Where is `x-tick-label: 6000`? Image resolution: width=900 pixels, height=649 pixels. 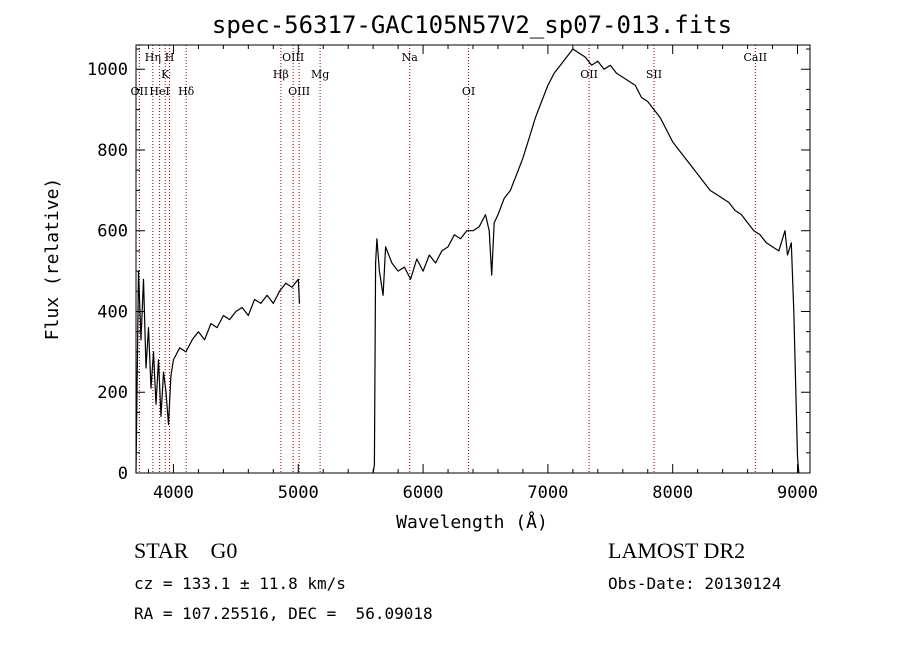 x-tick-label: 6000 is located at coordinates (423, 493).